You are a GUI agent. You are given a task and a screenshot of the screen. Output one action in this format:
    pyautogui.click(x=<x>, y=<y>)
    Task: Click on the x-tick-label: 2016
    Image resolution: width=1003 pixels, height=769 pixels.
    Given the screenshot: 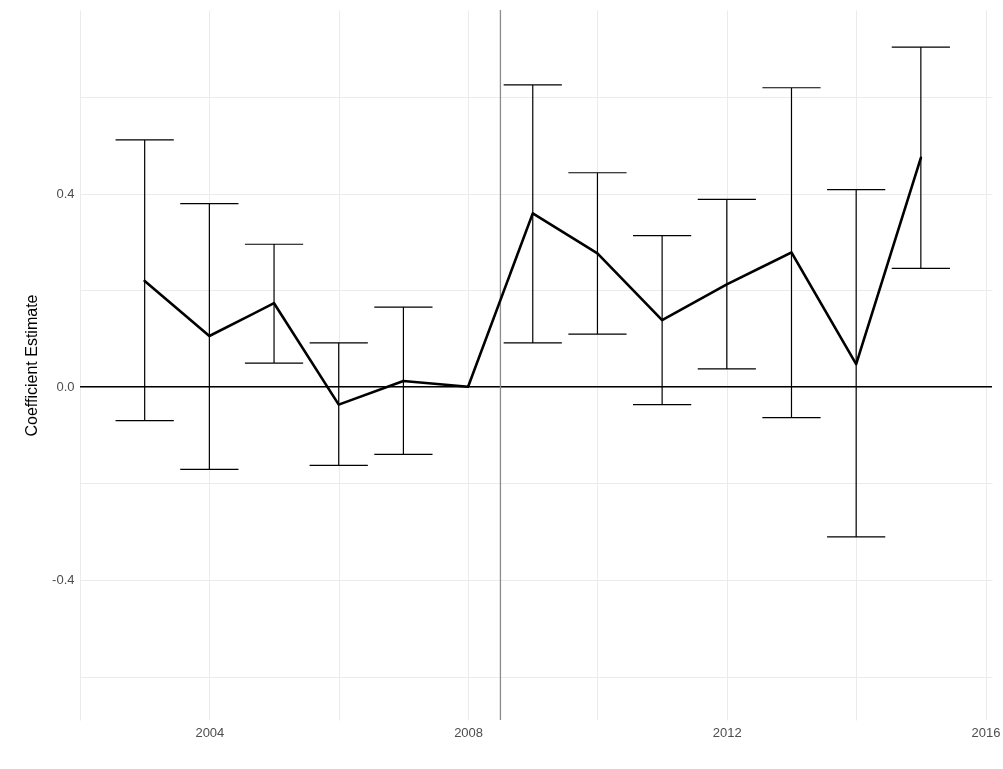 What is the action you would take?
    pyautogui.click(x=986, y=732)
    